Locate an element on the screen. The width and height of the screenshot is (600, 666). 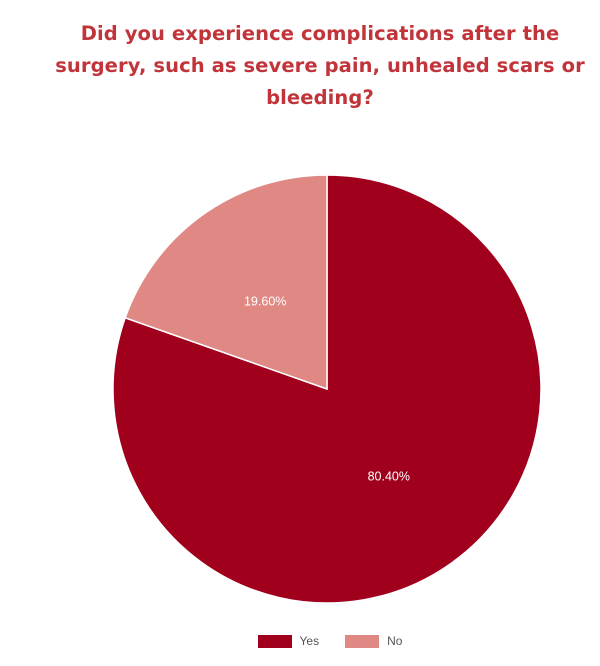
slice-label-yes: 80.40% is located at coordinates (389, 476).